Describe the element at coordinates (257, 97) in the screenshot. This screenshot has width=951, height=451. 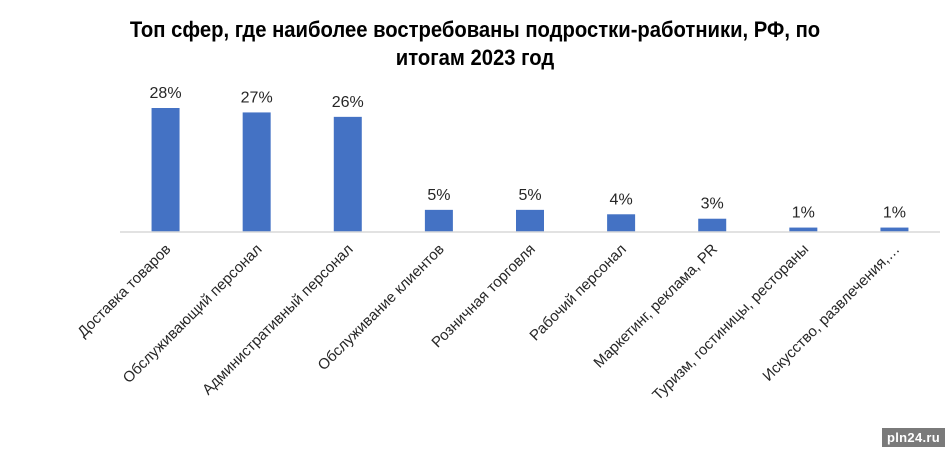
I see `data-label: 27%` at that location.